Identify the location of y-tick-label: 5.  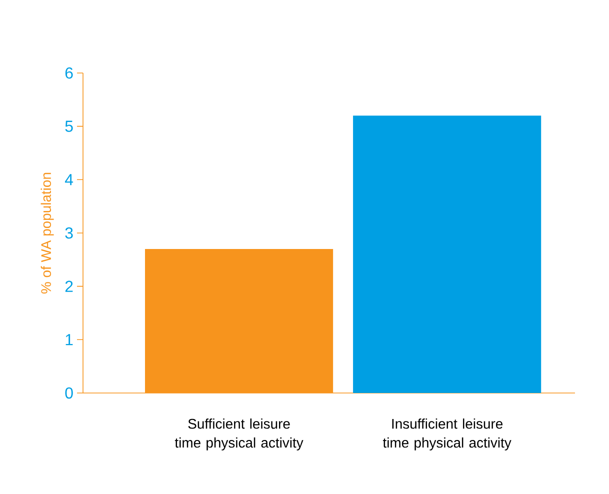
(69, 126).